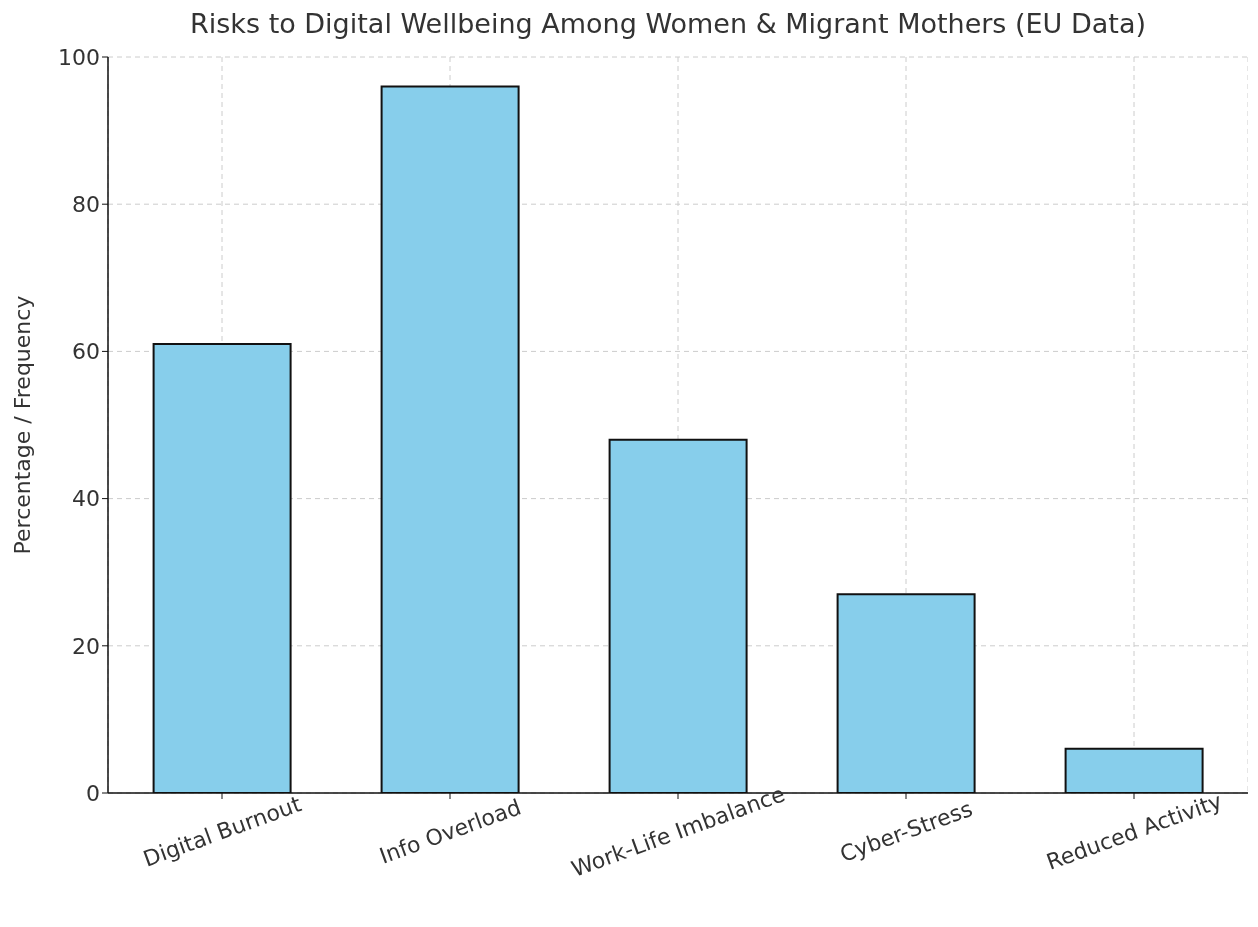  Describe the element at coordinates (79, 57) in the screenshot. I see `y-tick-label: 100` at that location.